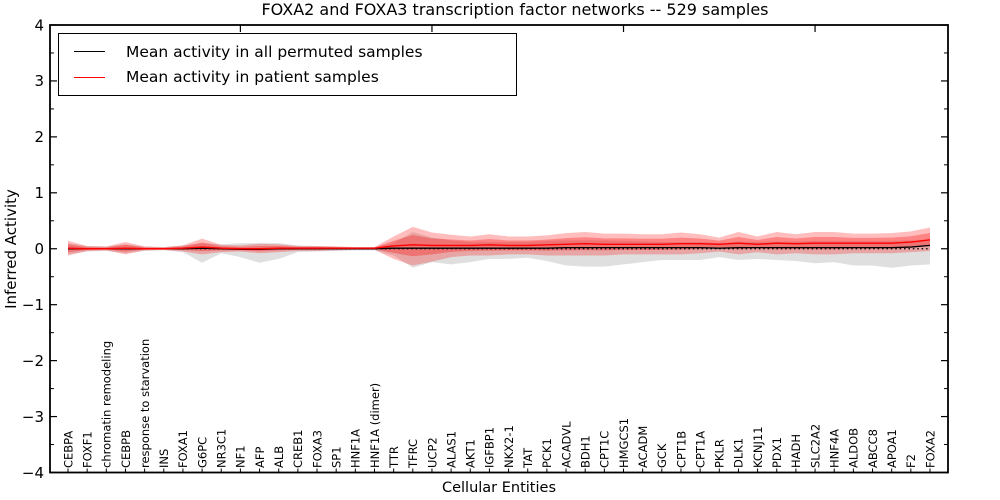  I want to click on svg-text: SLC2A2, so click(815, 446).